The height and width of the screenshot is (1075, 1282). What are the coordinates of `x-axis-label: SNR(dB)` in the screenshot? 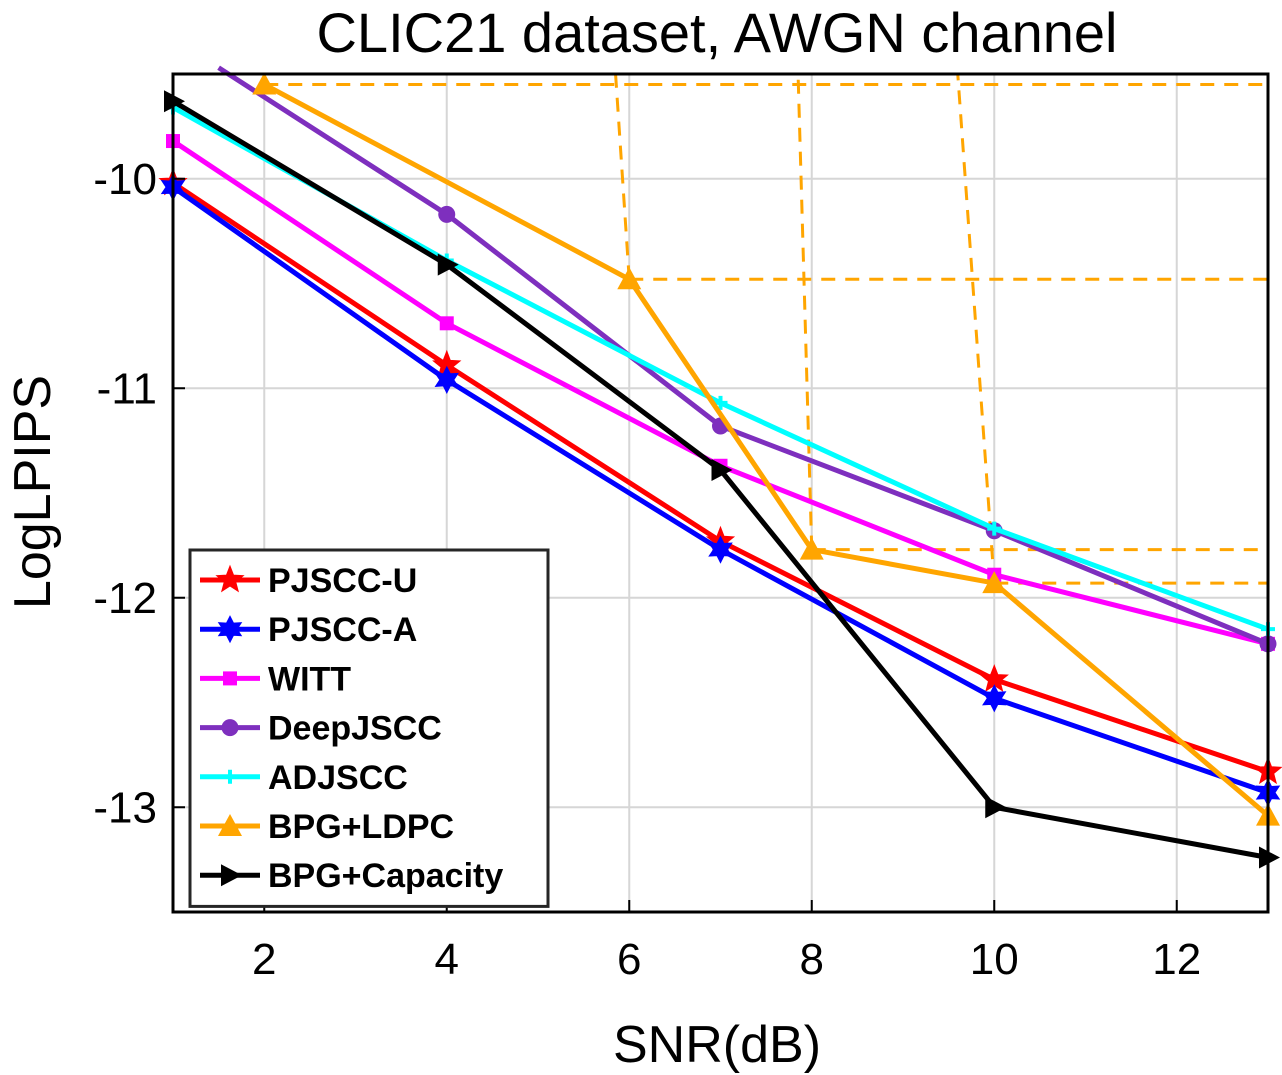 It's located at (717, 1045).